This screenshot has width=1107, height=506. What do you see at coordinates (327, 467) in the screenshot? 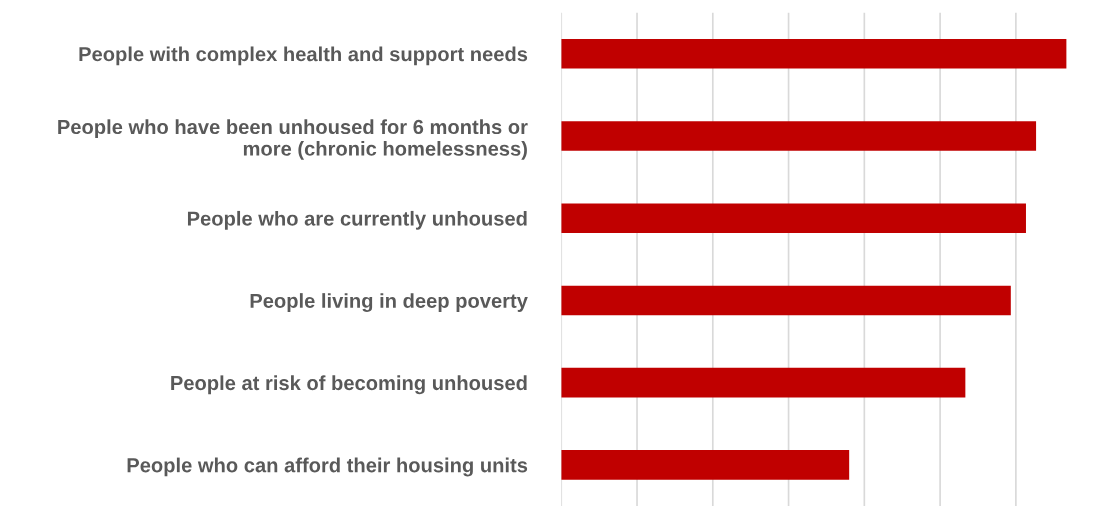
I see `y-tick-label: People who can afford their housing units` at bounding box center [327, 467].